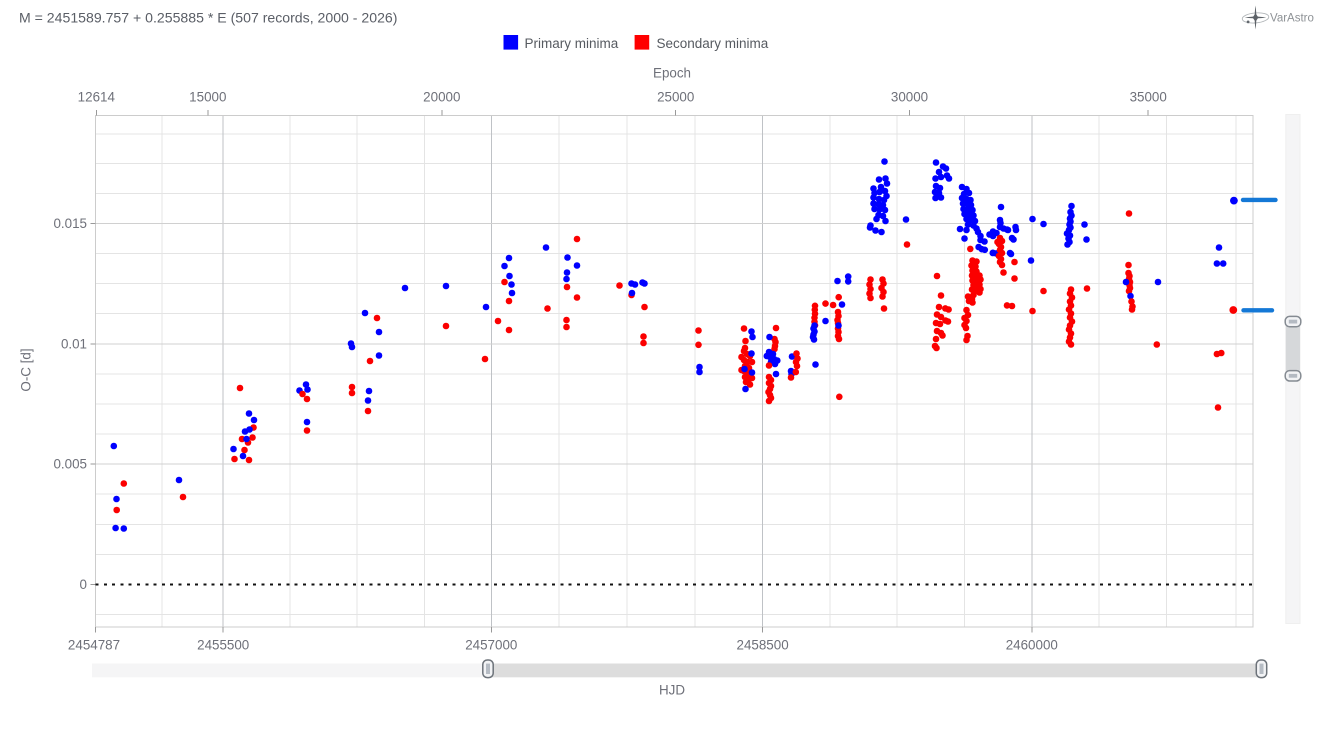 The image size is (1321, 732). What do you see at coordinates (491, 645) in the screenshot?
I see `svg-text: 2457000` at bounding box center [491, 645].